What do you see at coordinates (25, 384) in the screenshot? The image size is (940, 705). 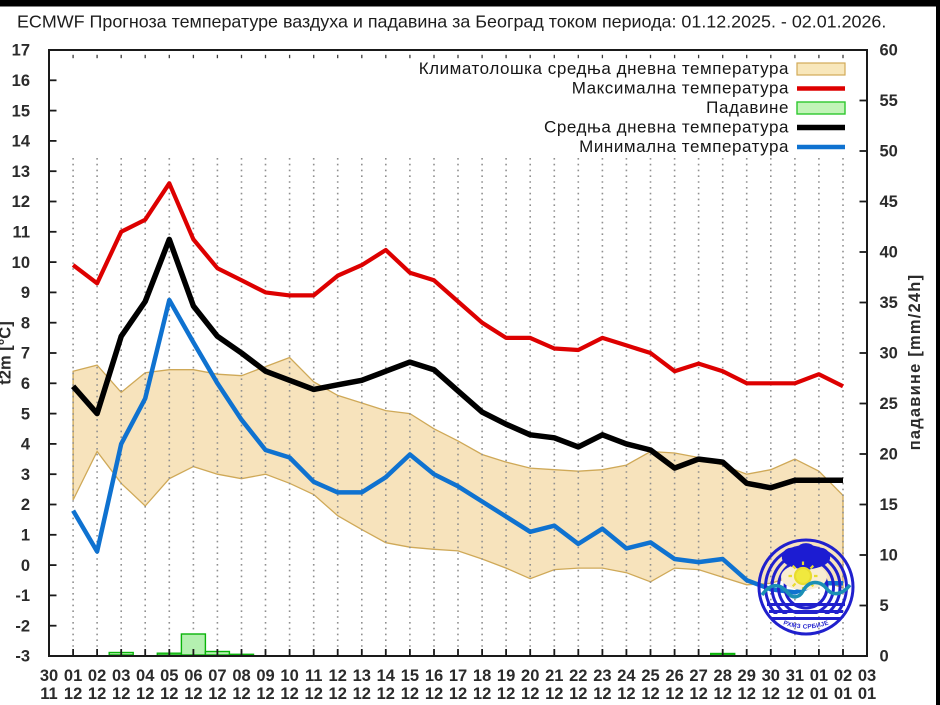 I see `svg-text: 6` at bounding box center [25, 384].